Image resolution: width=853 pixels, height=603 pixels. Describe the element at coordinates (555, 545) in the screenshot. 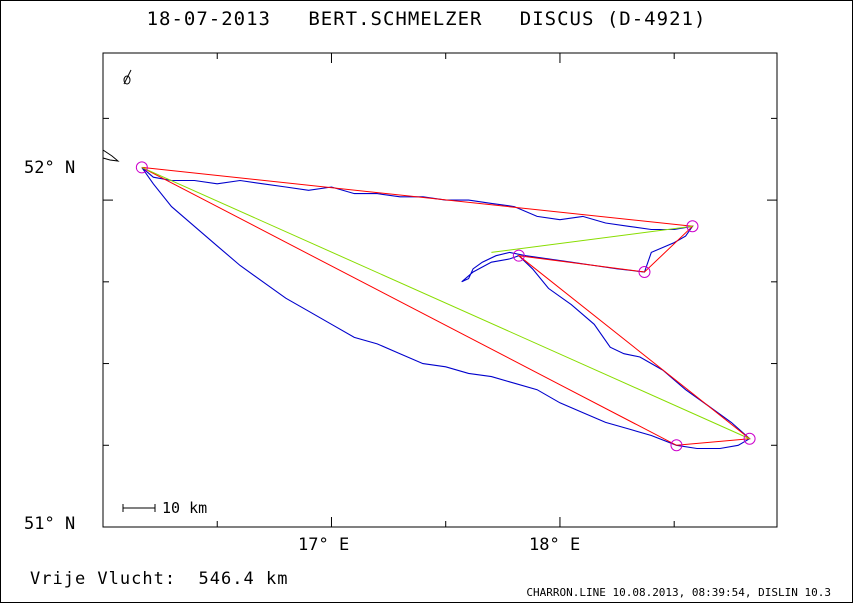

I see `x-label-18: 18° E` at that location.